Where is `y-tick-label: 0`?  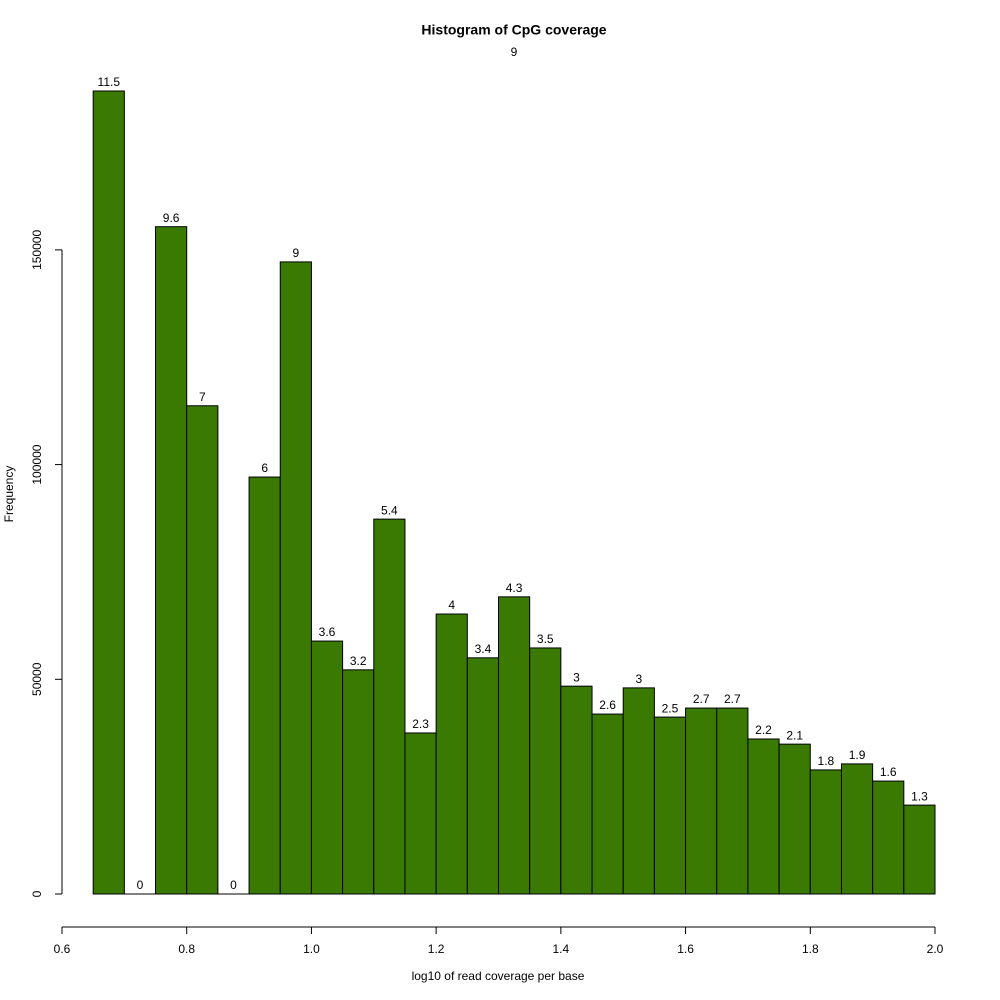
y-tick-label: 0 is located at coordinates (37, 893).